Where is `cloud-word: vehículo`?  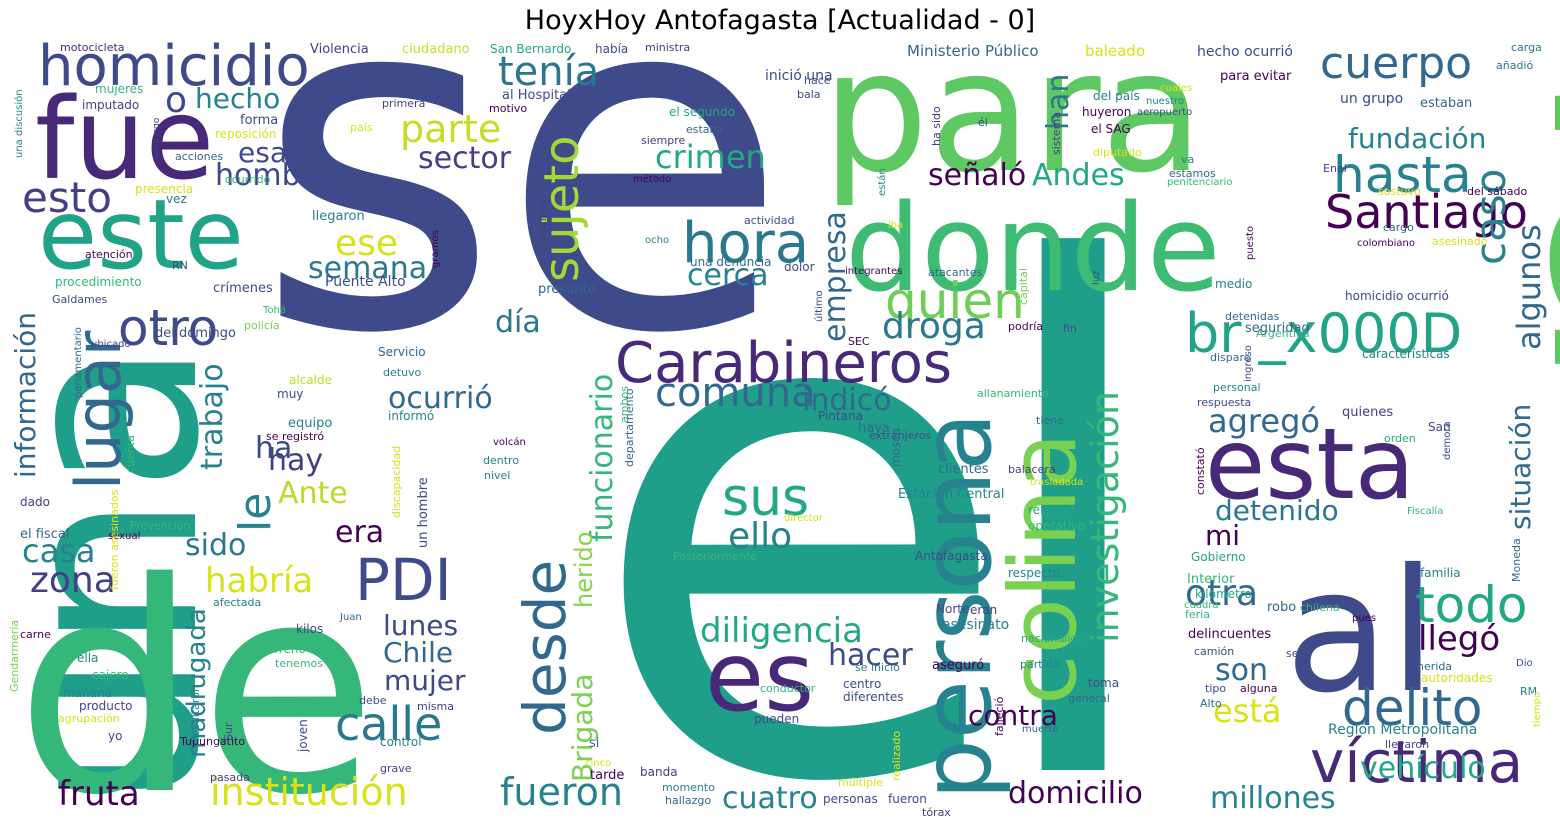
cloud-word: vehículo is located at coordinates (1423, 768).